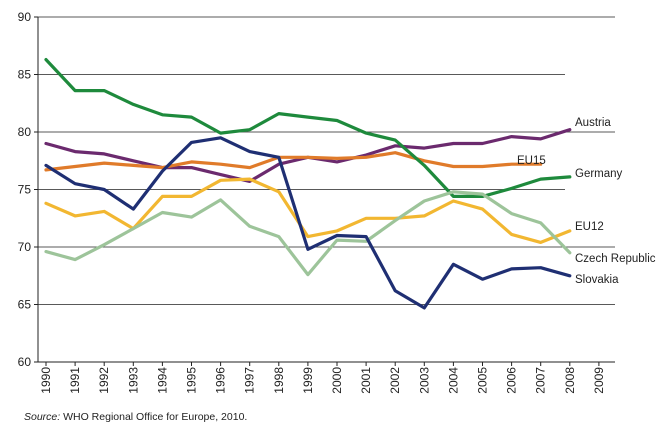  I want to click on x-tick: 1998, so click(279, 378).